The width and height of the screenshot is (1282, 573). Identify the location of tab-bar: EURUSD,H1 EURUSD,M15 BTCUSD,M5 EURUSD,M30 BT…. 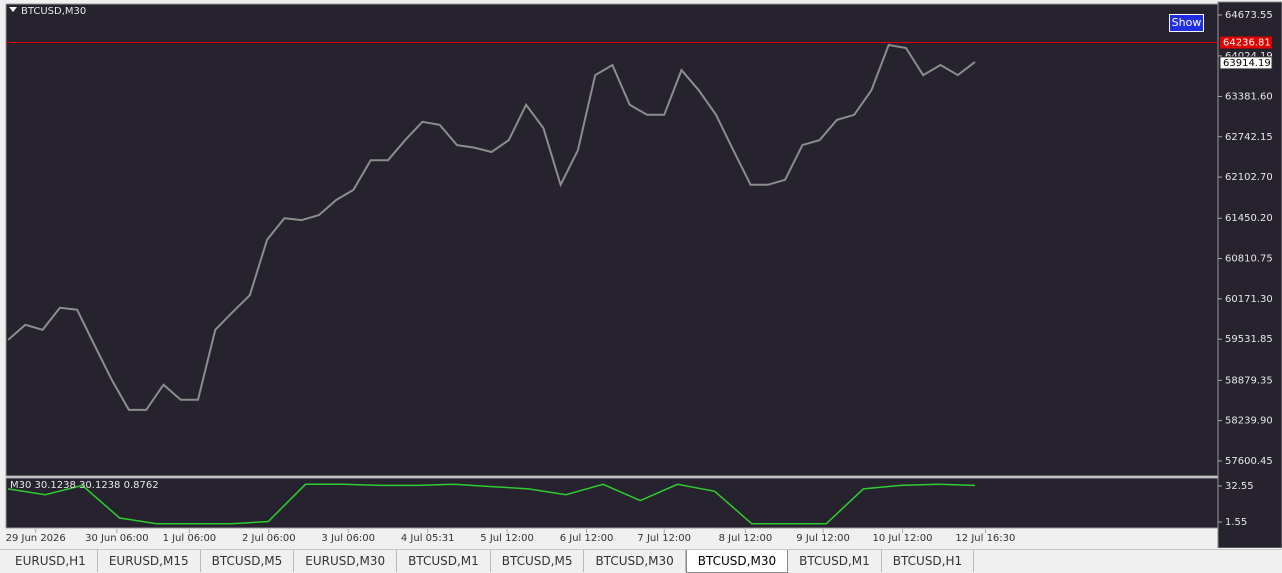
(641, 561).